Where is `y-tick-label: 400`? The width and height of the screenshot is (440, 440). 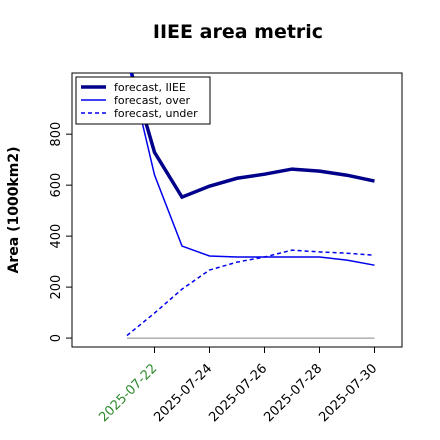
y-tick-label: 400 is located at coordinates (56, 236).